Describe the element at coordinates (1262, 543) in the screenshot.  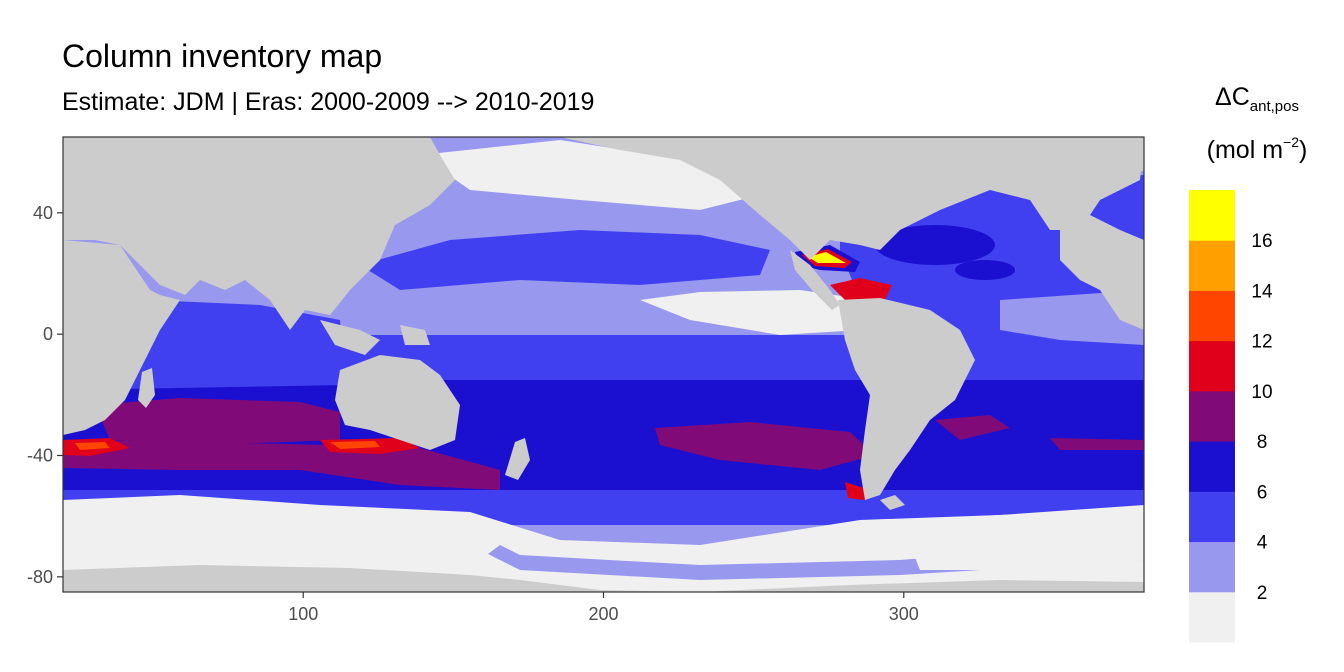
I see `legend-label: 4` at that location.